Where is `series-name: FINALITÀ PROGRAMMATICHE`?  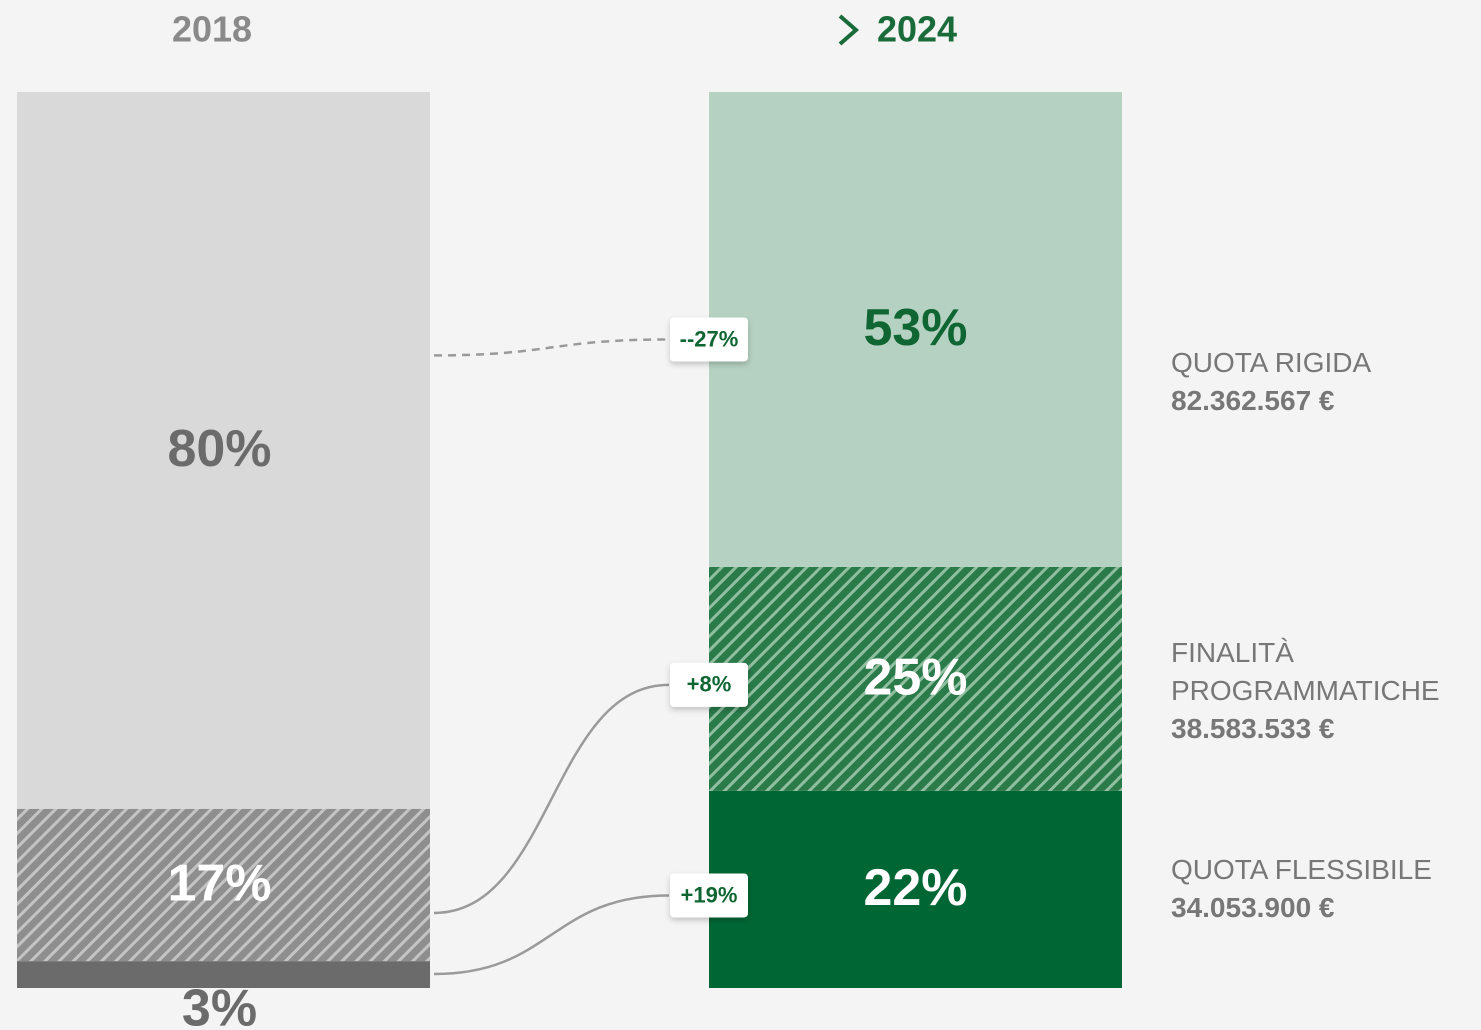
series-name: FINALITÀ PROGRAMMATICHE is located at coordinates (1305, 671).